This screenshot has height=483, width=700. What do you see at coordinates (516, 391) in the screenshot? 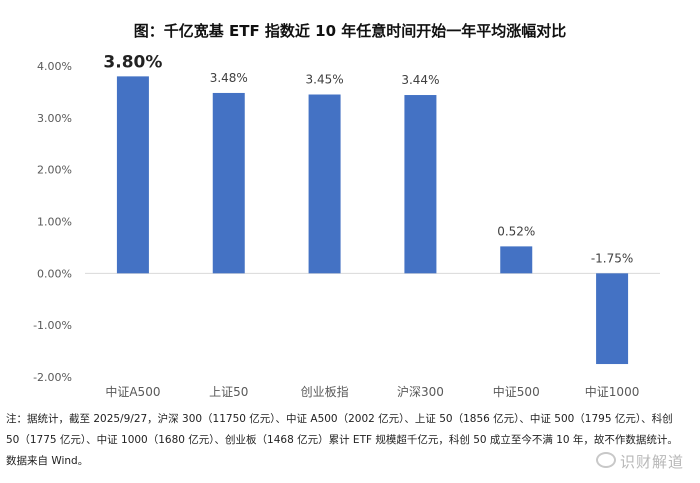
I see `category-label: 中证500` at bounding box center [516, 391].